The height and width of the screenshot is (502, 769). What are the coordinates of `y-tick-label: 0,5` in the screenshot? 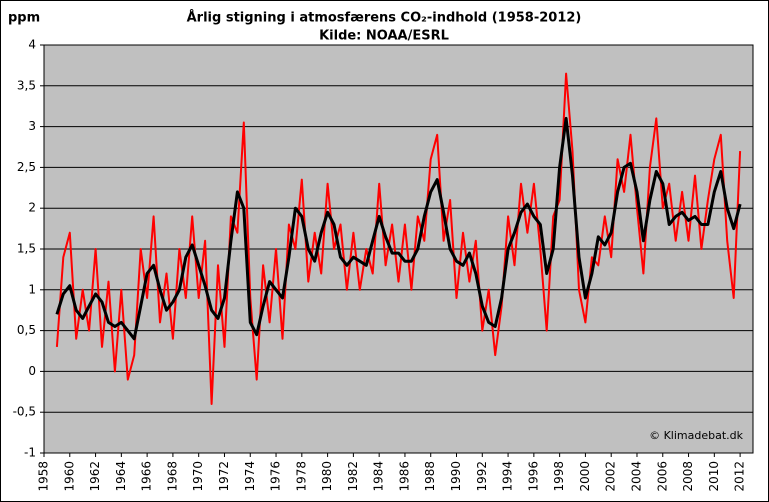 It's located at (26, 330).